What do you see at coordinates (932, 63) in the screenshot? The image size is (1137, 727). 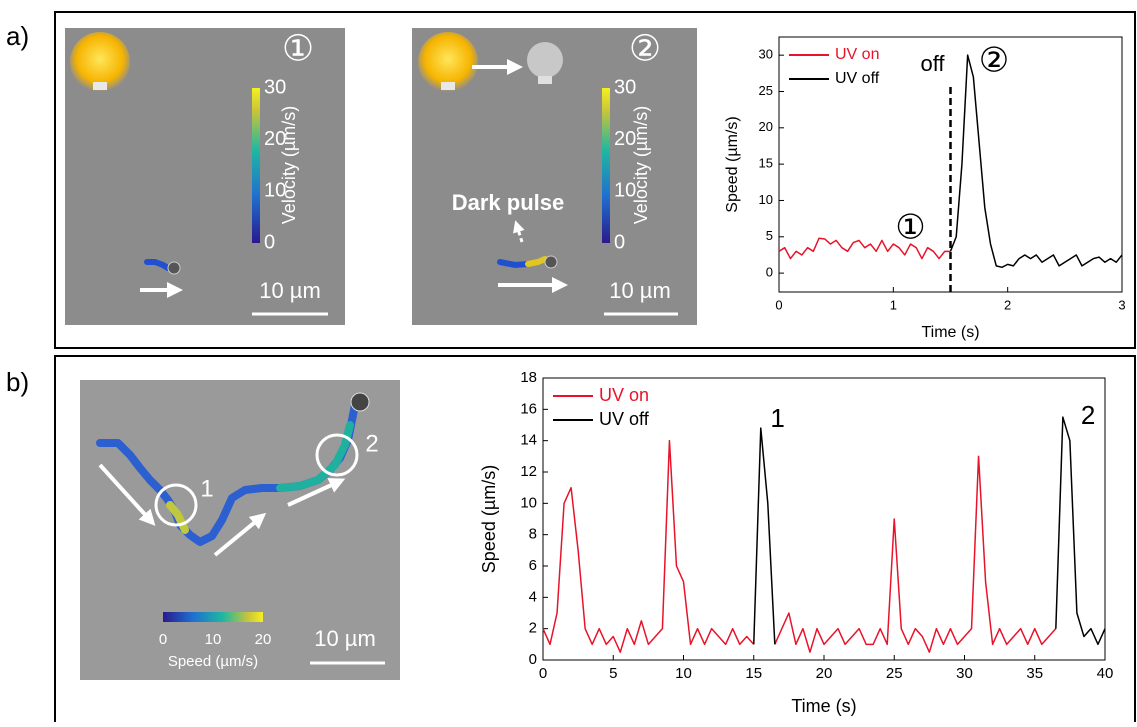 I see `event-label: off` at bounding box center [932, 63].